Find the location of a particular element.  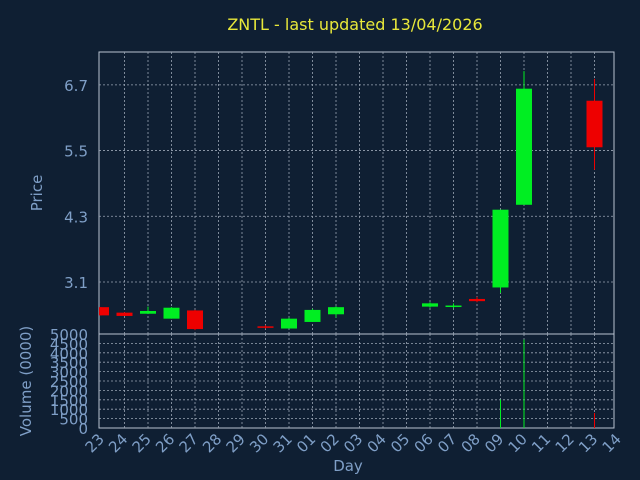

day-tick-label: 05 is located at coordinates (400, 443).